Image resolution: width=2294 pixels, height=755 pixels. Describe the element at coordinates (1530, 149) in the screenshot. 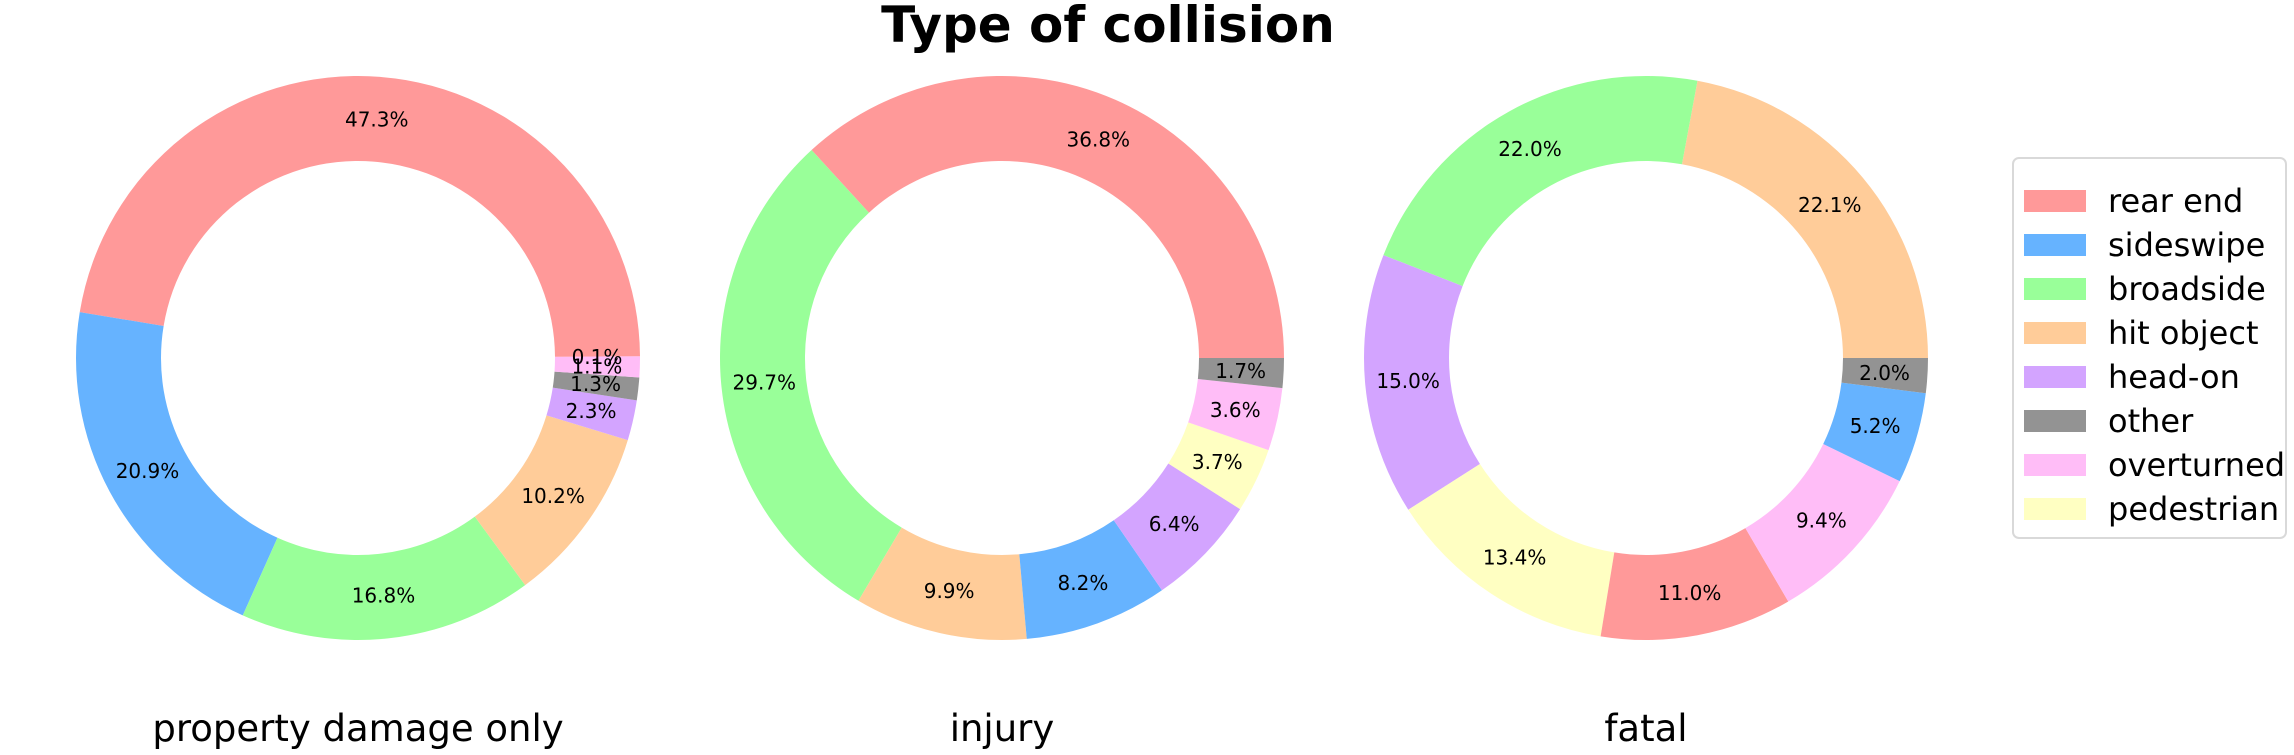

I see `slice-label-broadside: 22.0%` at that location.